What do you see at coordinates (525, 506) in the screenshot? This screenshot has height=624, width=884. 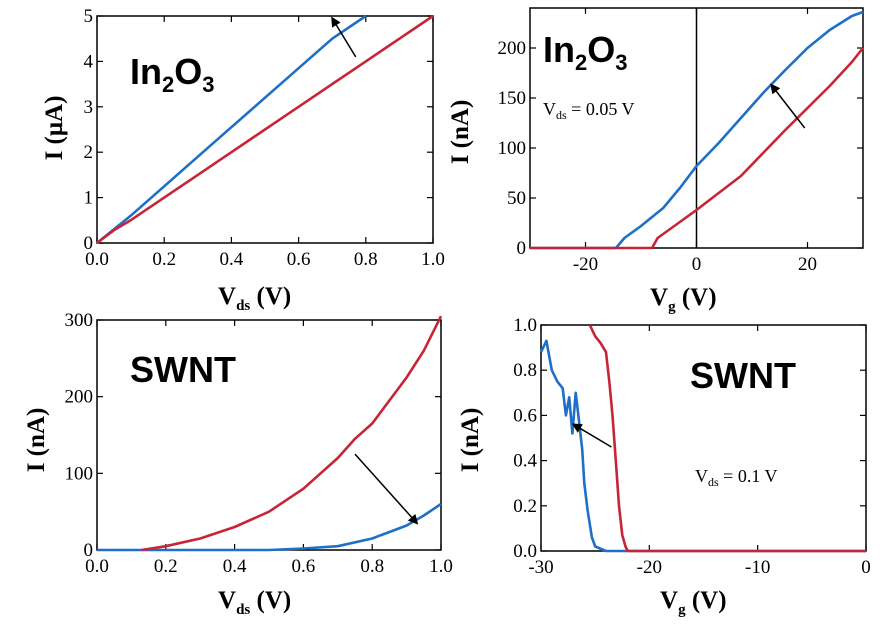 I see `y-tick-label: 0.2` at bounding box center [525, 506].